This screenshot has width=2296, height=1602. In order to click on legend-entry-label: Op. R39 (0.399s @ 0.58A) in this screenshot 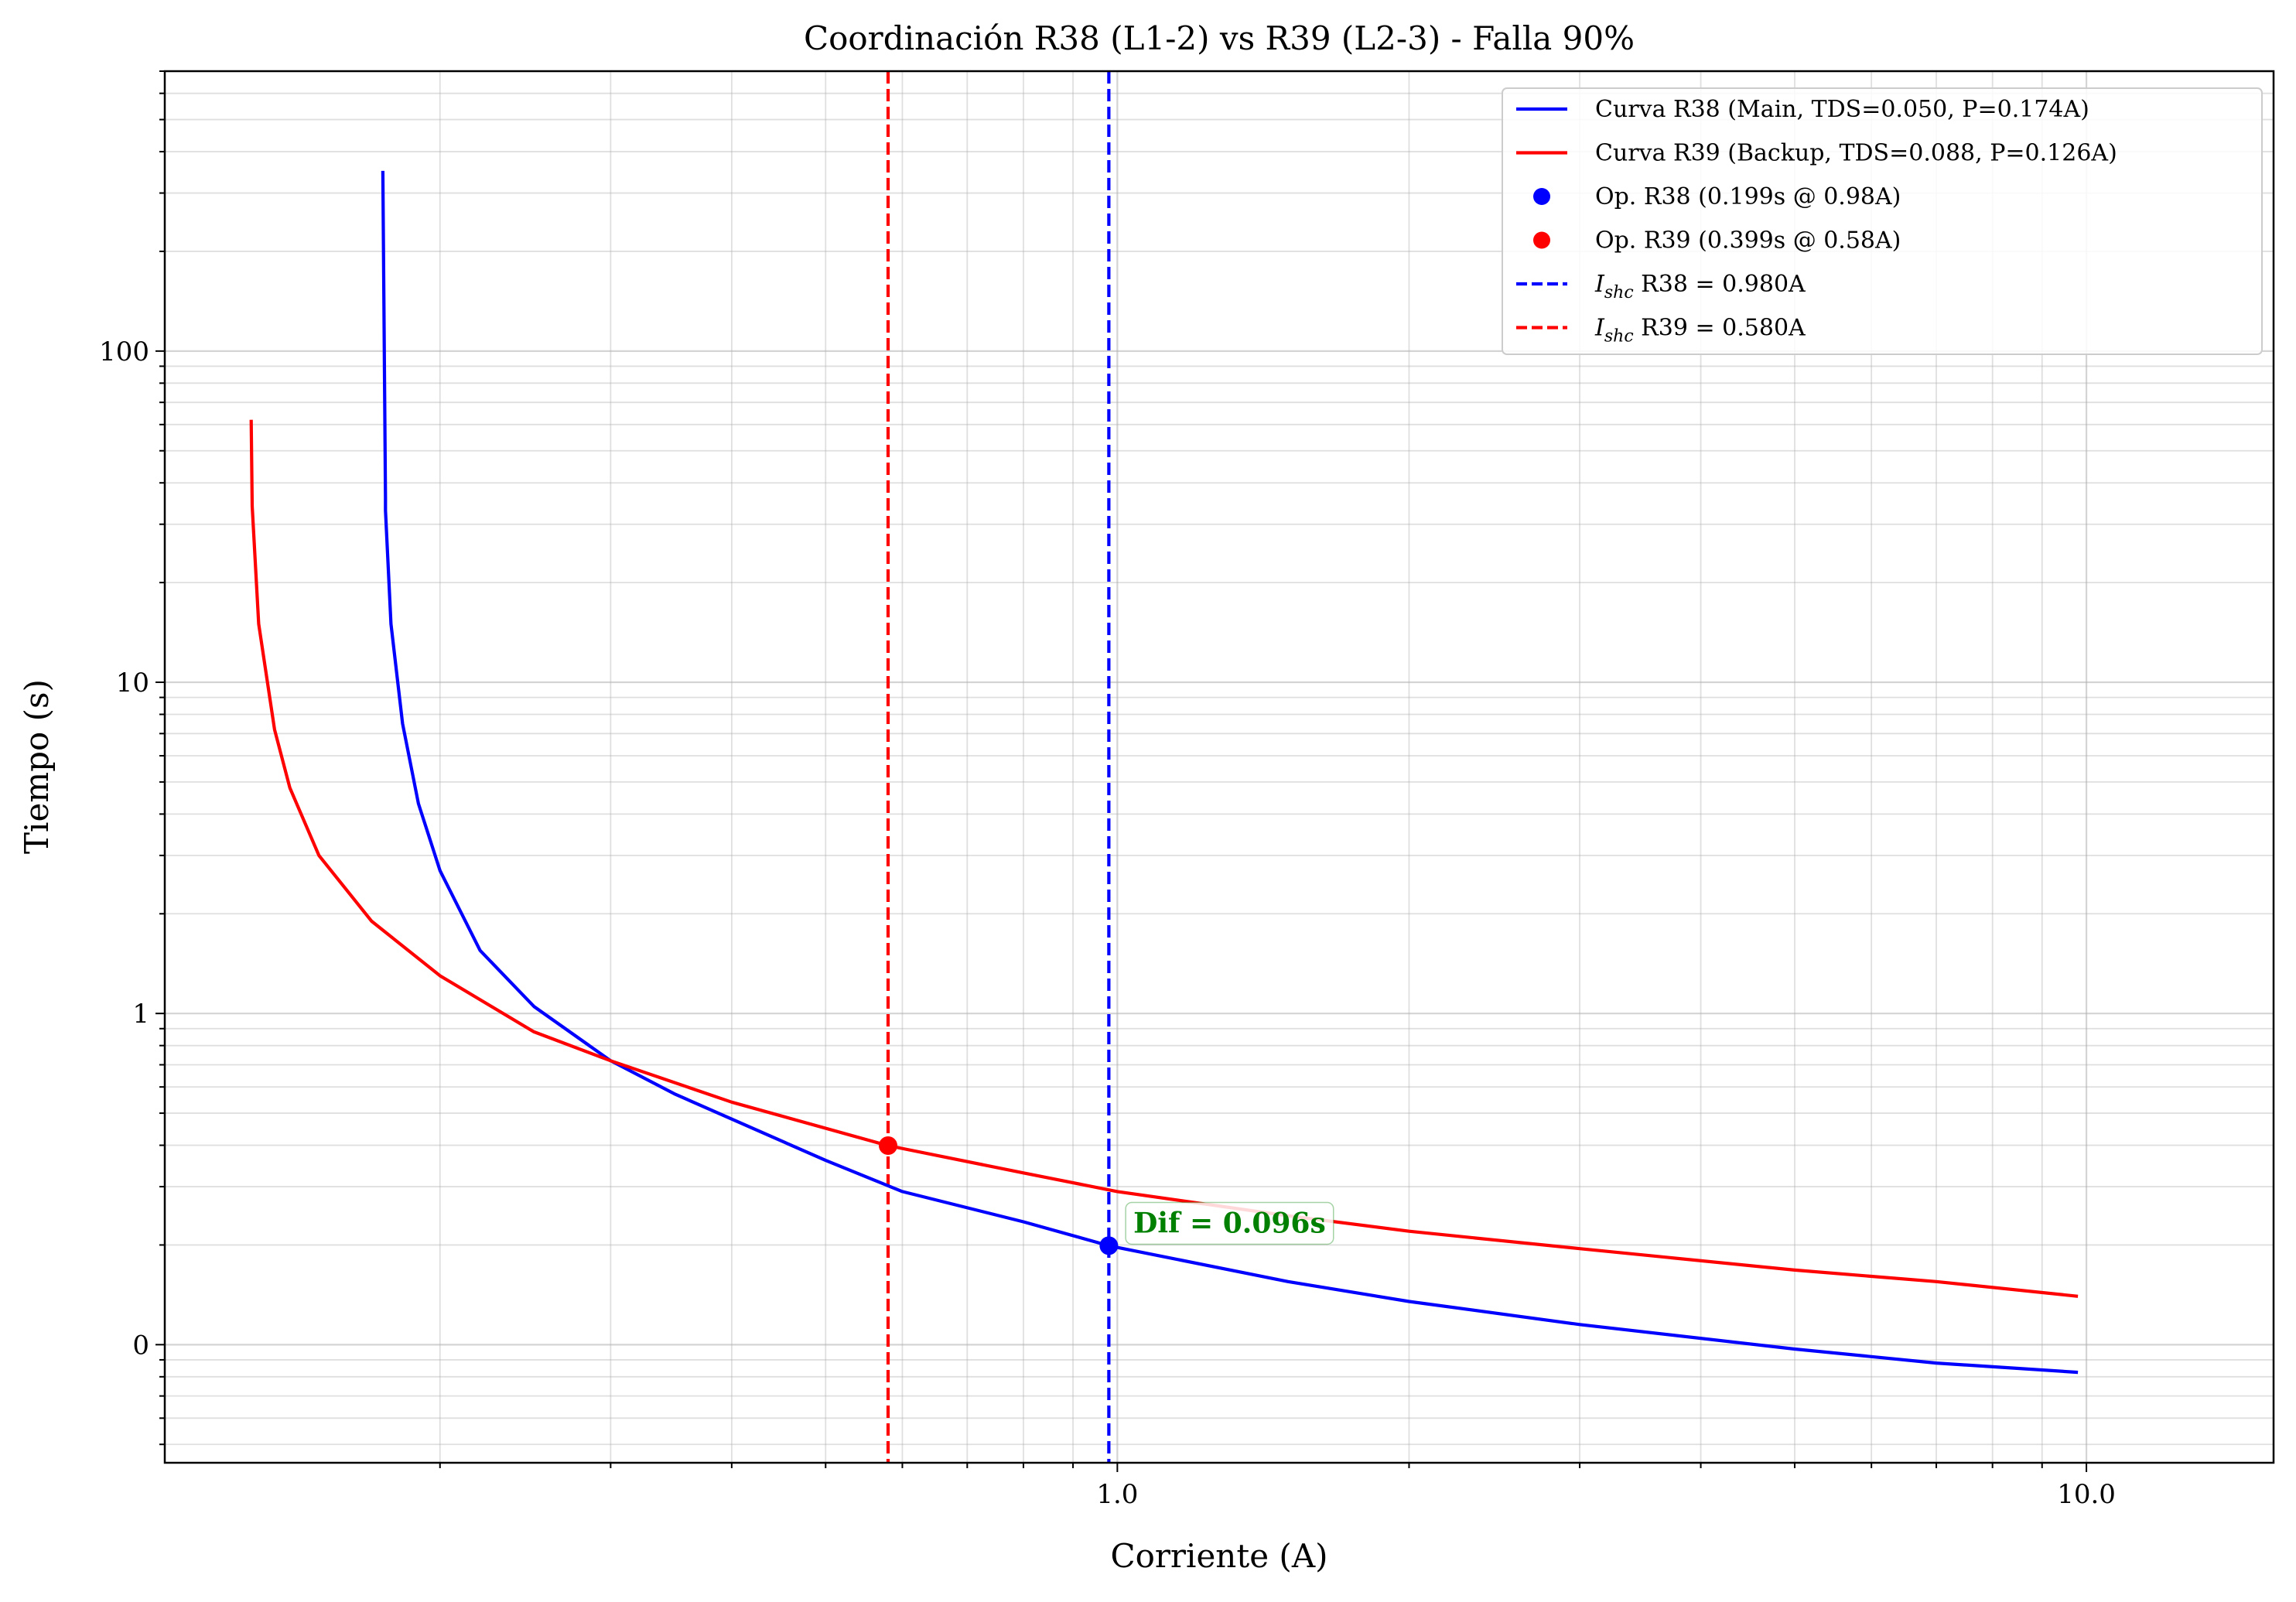, I will do `click(1748, 240)`.